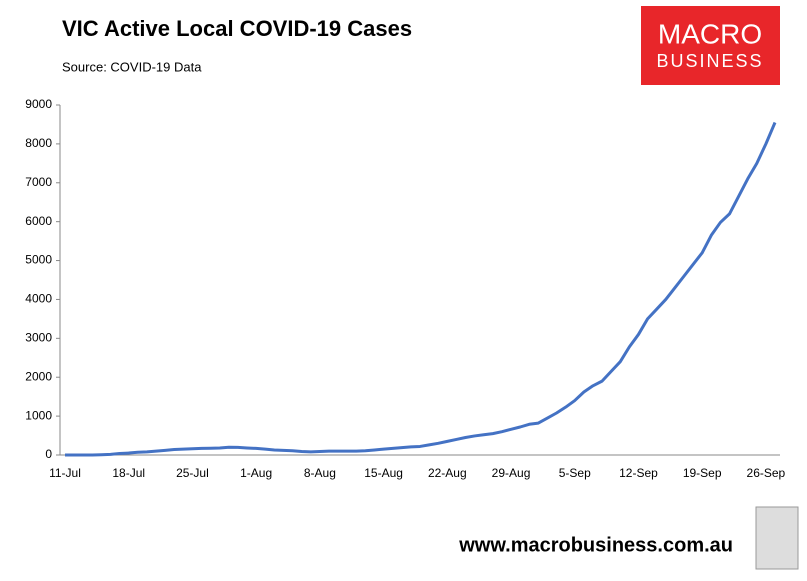  What do you see at coordinates (192, 473) in the screenshot?
I see `x-tick-label: 25-Jul` at bounding box center [192, 473].